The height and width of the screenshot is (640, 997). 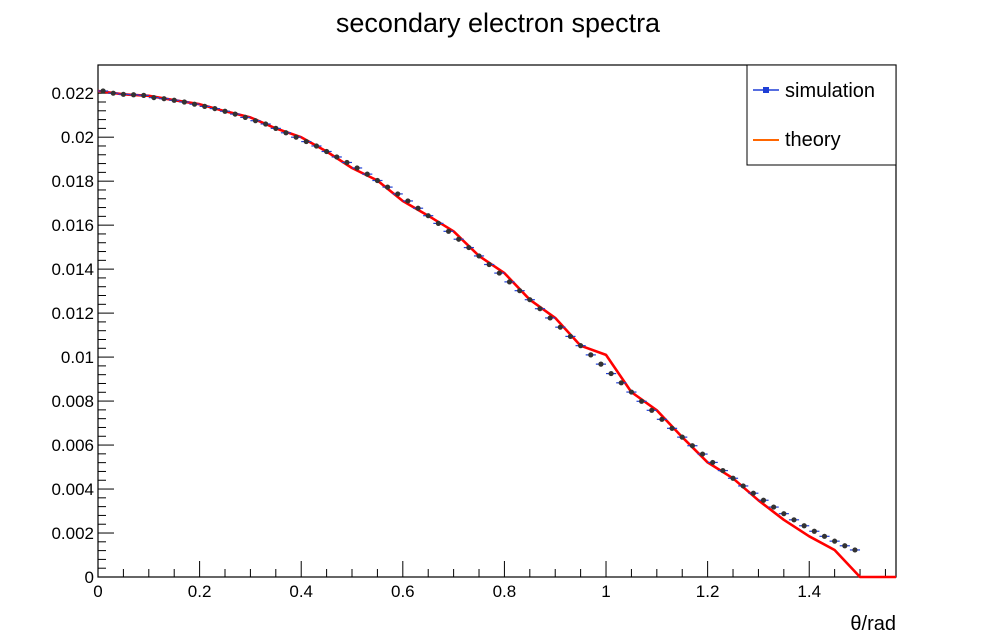 I want to click on x-tick-label: 0, so click(x=97, y=591).